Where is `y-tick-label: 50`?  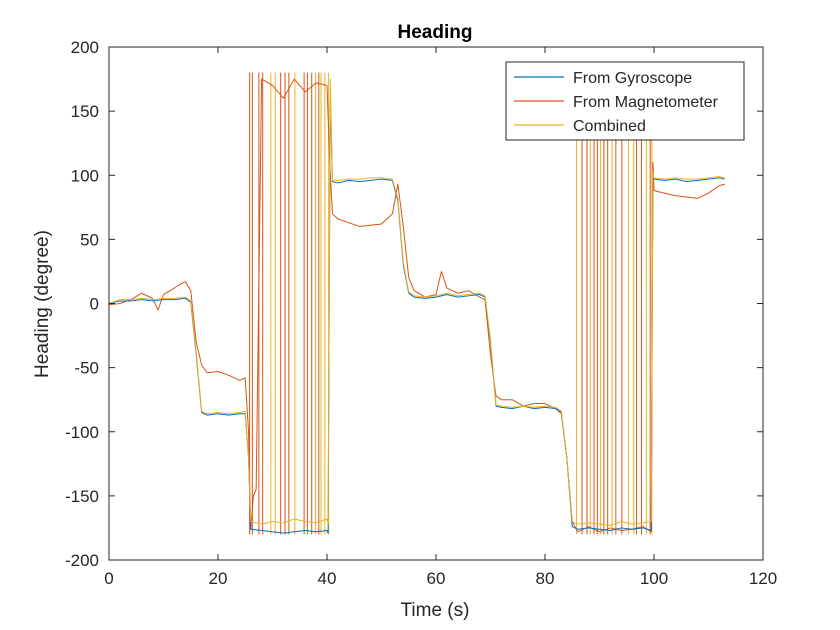 y-tick-label: 50 is located at coordinates (89, 239).